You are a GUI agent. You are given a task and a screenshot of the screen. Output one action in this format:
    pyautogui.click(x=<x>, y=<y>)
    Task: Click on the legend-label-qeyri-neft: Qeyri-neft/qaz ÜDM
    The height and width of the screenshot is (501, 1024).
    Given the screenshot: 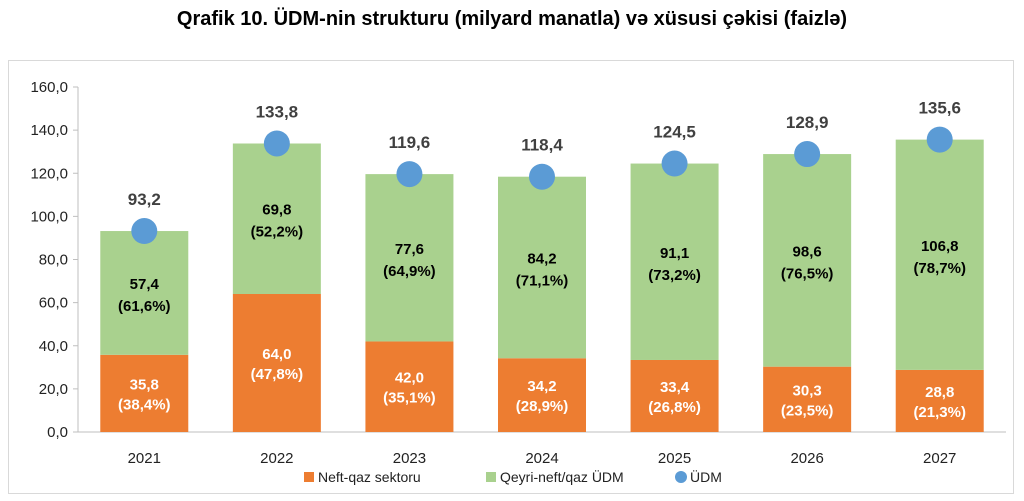 What is the action you would take?
    pyautogui.click(x=562, y=476)
    